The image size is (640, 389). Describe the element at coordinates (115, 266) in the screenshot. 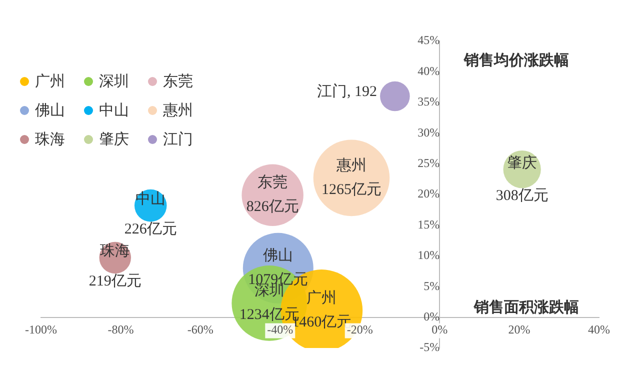

I see `annotation: 珠海 219亿元` at that location.